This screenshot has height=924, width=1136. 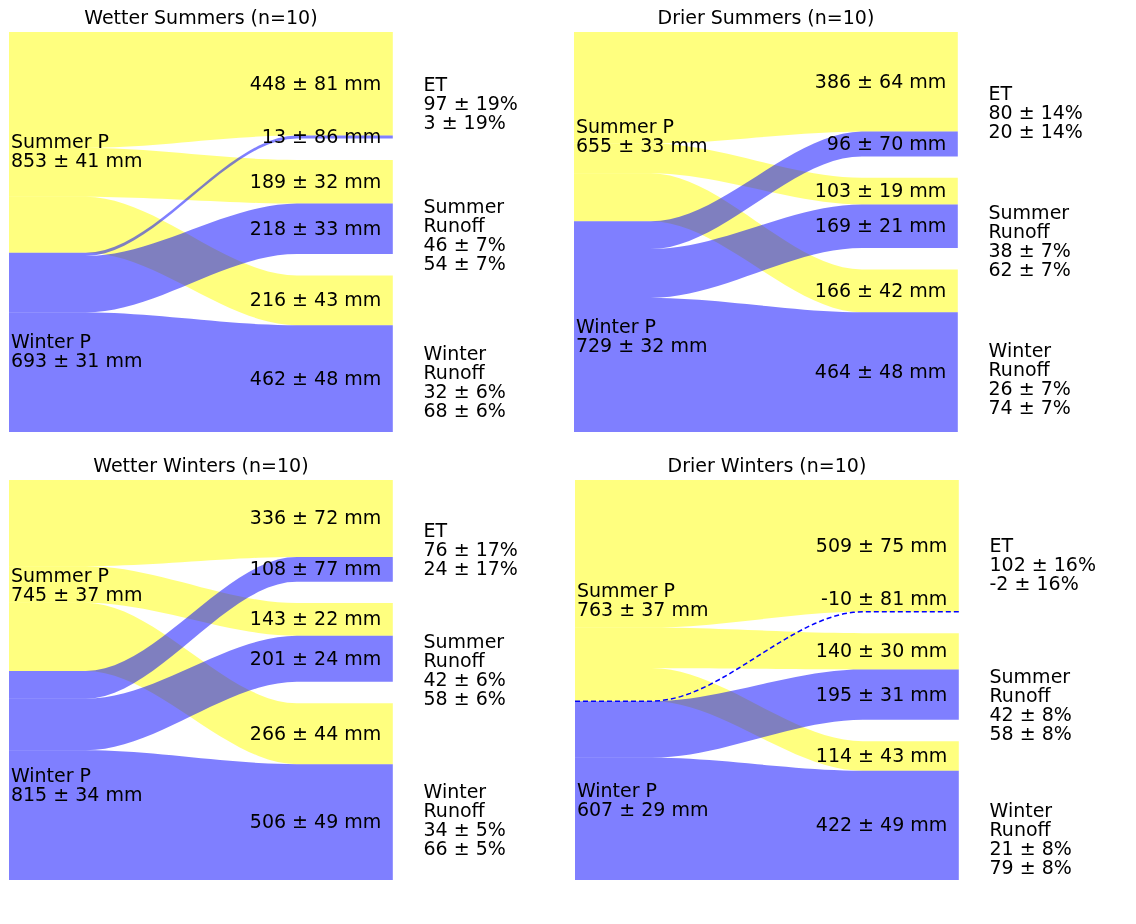 I want to click on text: Wetter Summers (n=10), so click(x=201, y=17).